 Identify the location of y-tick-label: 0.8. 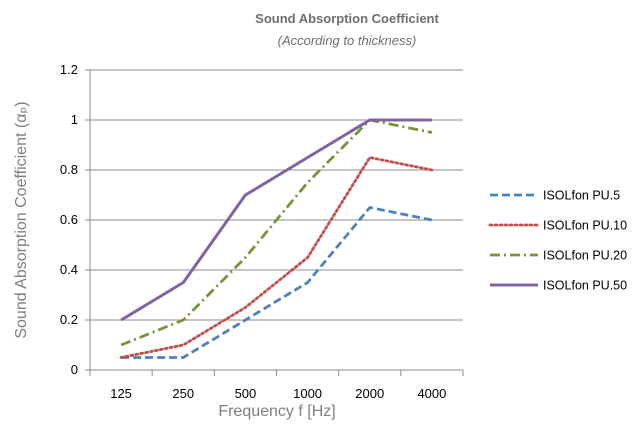
(69, 169).